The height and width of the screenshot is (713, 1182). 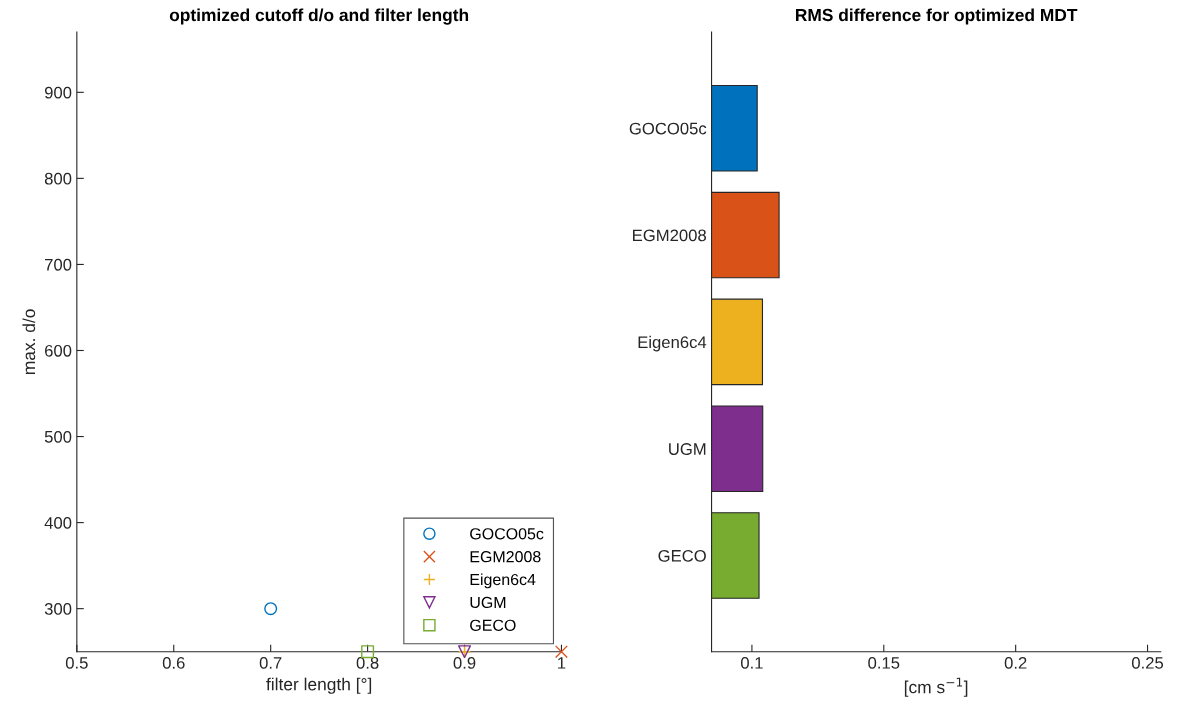 I want to click on x-tick-label: 0.6, so click(x=173, y=662).